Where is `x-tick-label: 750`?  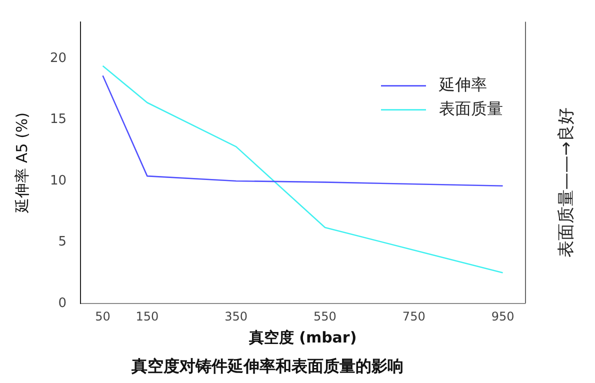 x-tick-label: 750 is located at coordinates (414, 317).